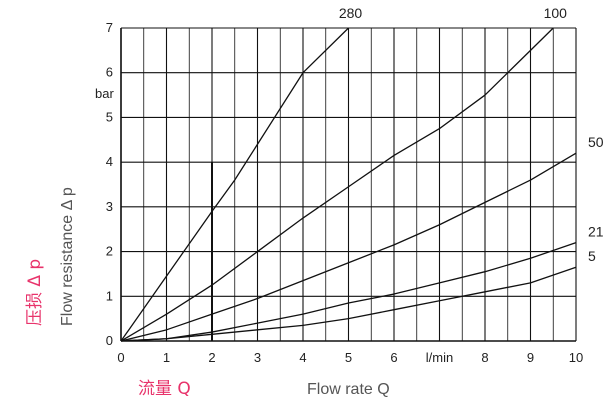  Describe the element at coordinates (109, 295) in the screenshot. I see `y-tick-label: 1` at that location.